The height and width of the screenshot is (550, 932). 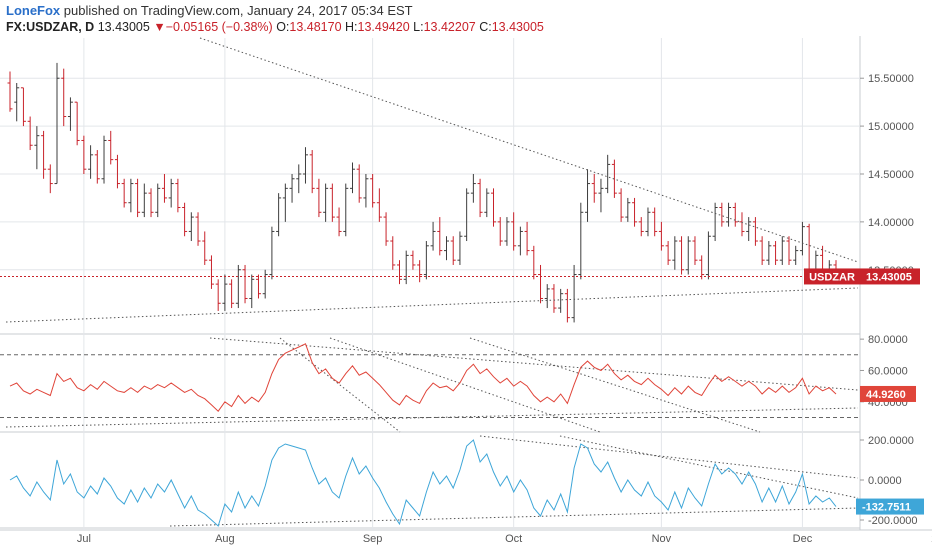 What do you see at coordinates (283, 27) in the screenshot?
I see `open-label: O:` at bounding box center [283, 27].